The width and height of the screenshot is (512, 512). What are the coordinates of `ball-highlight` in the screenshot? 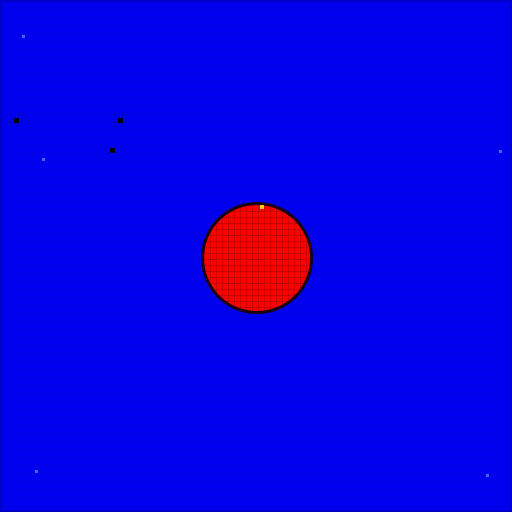 It's located at (262, 207).